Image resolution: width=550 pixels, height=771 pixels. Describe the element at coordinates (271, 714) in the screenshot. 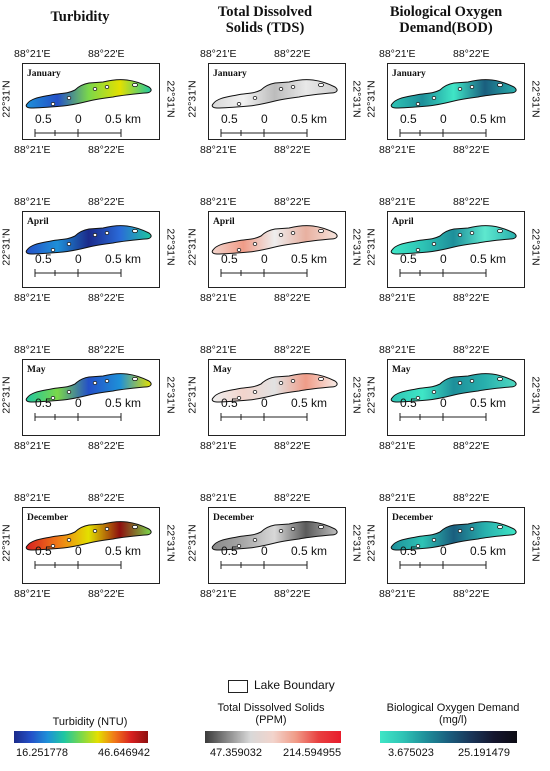

I see `tds-legend-label: Total Dissolved Solids (PPM)` at that location.